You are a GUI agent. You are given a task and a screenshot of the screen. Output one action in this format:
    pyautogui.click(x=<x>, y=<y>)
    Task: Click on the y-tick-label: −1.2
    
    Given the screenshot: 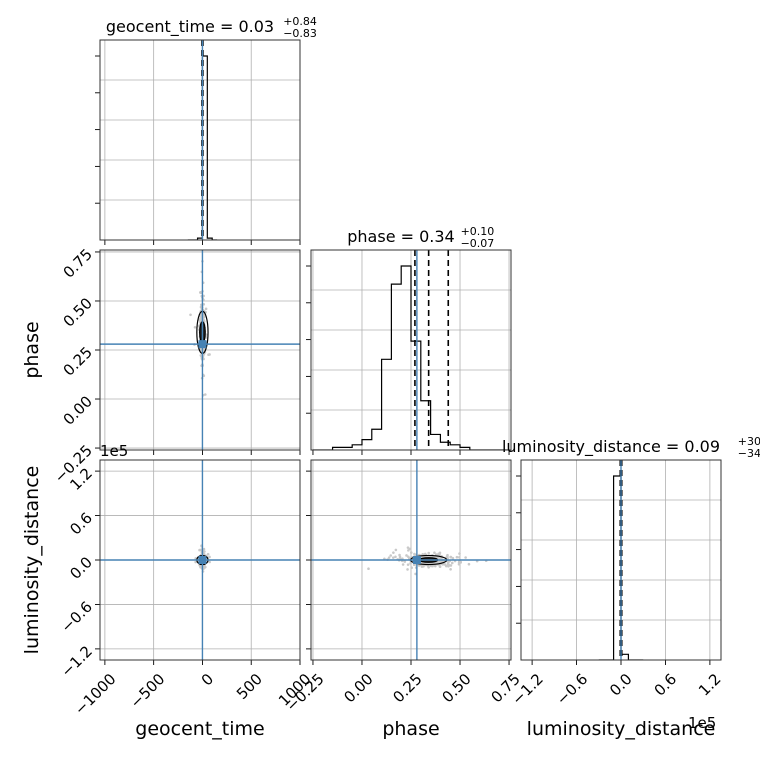 What is the action you would take?
    pyautogui.click(x=77, y=661)
    